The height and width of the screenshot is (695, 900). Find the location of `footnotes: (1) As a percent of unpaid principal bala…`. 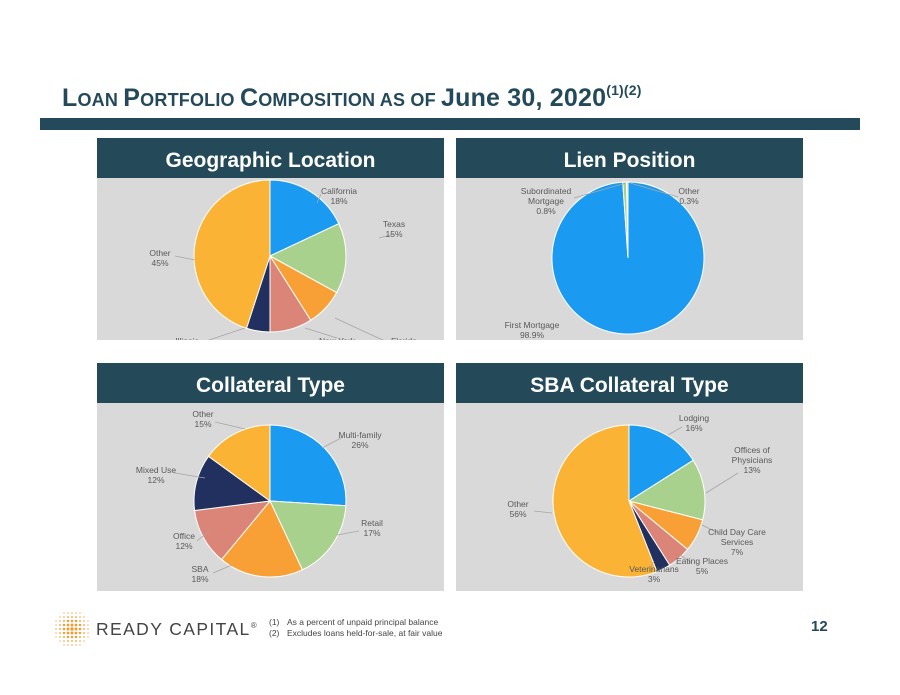

footnotes: (1) As a percent of unpaid principal bala… is located at coordinates (355, 628).